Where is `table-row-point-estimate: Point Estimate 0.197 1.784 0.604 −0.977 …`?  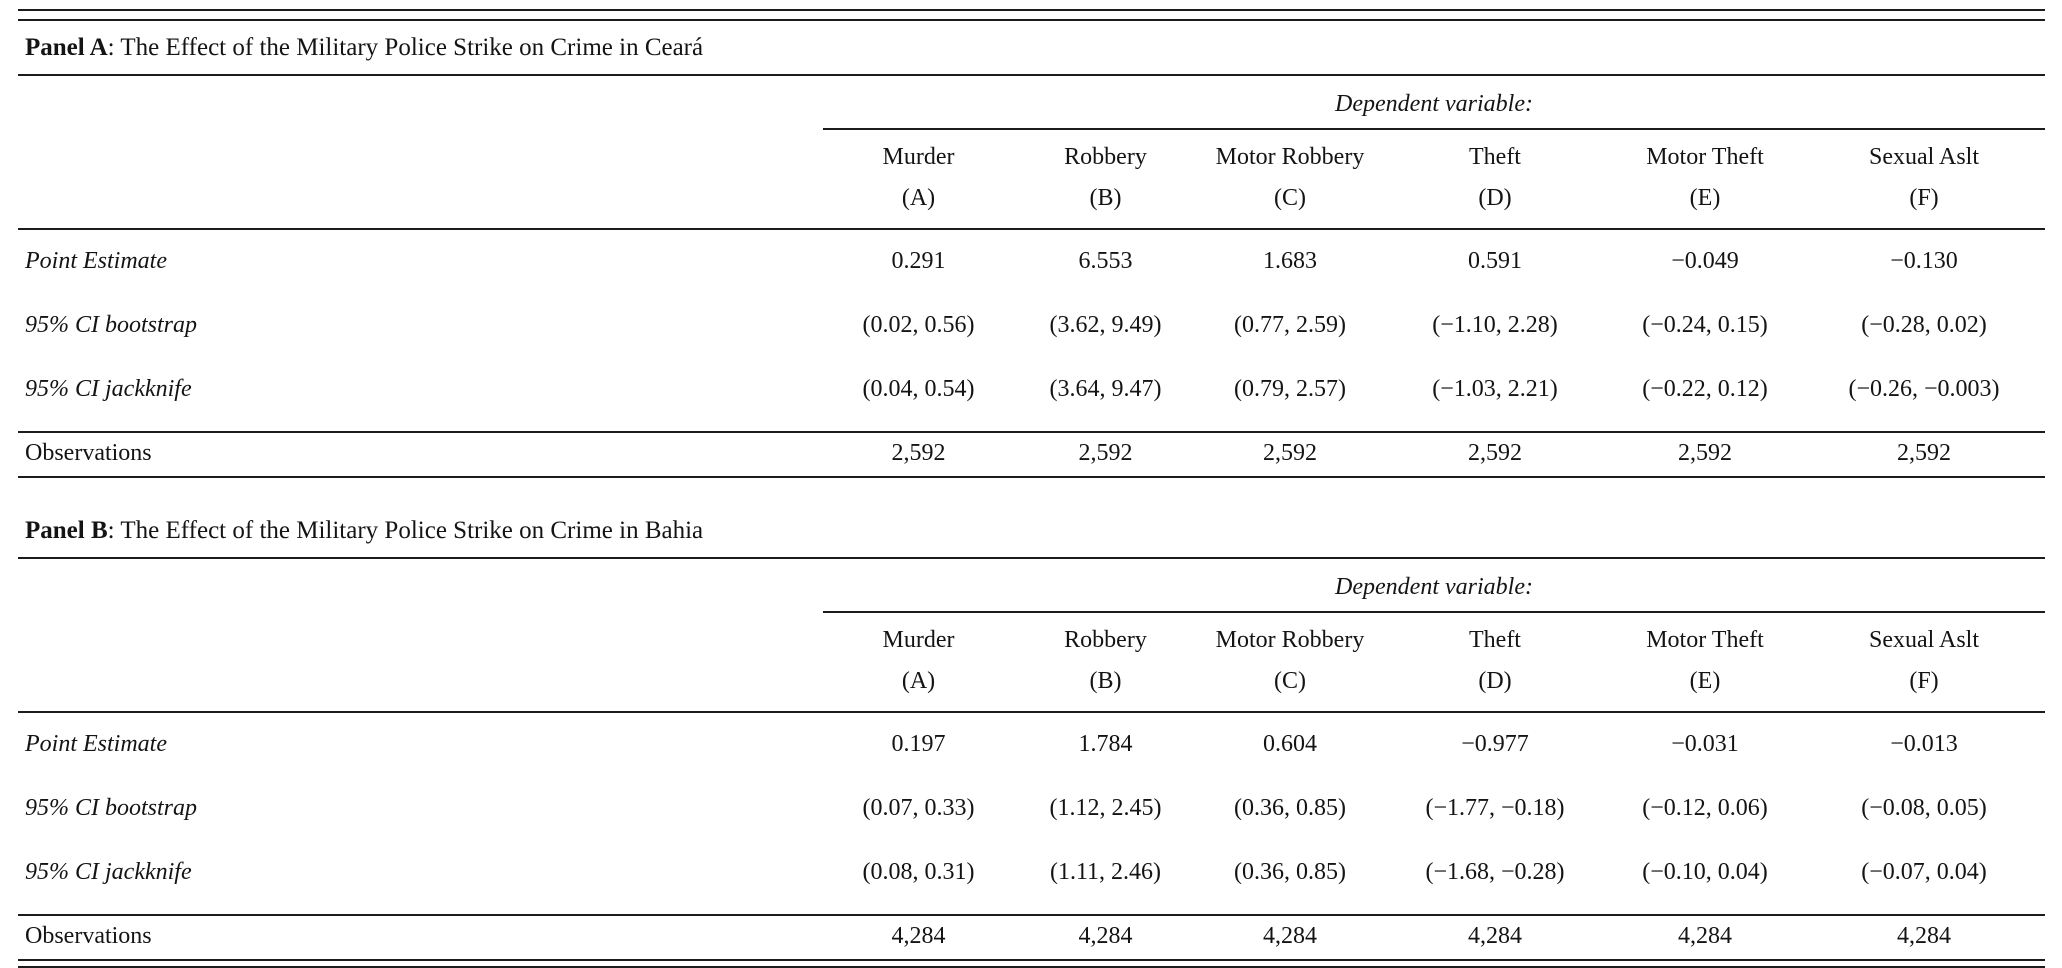 table-row-point-estimate: Point Estimate 0.197 1.784 0.604 −0.977 … is located at coordinates (1031, 744).